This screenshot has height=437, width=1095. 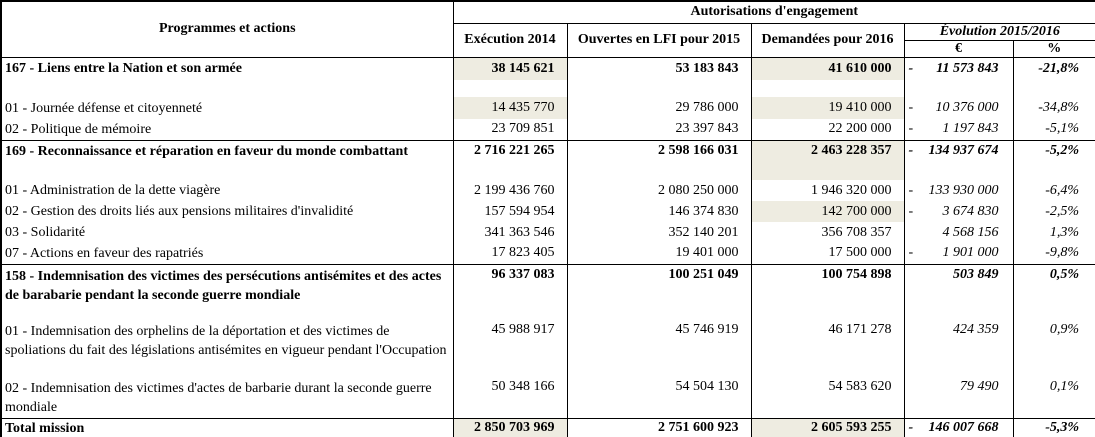 I want to click on evolution-eur-cell: 79 490, so click(x=958, y=397).